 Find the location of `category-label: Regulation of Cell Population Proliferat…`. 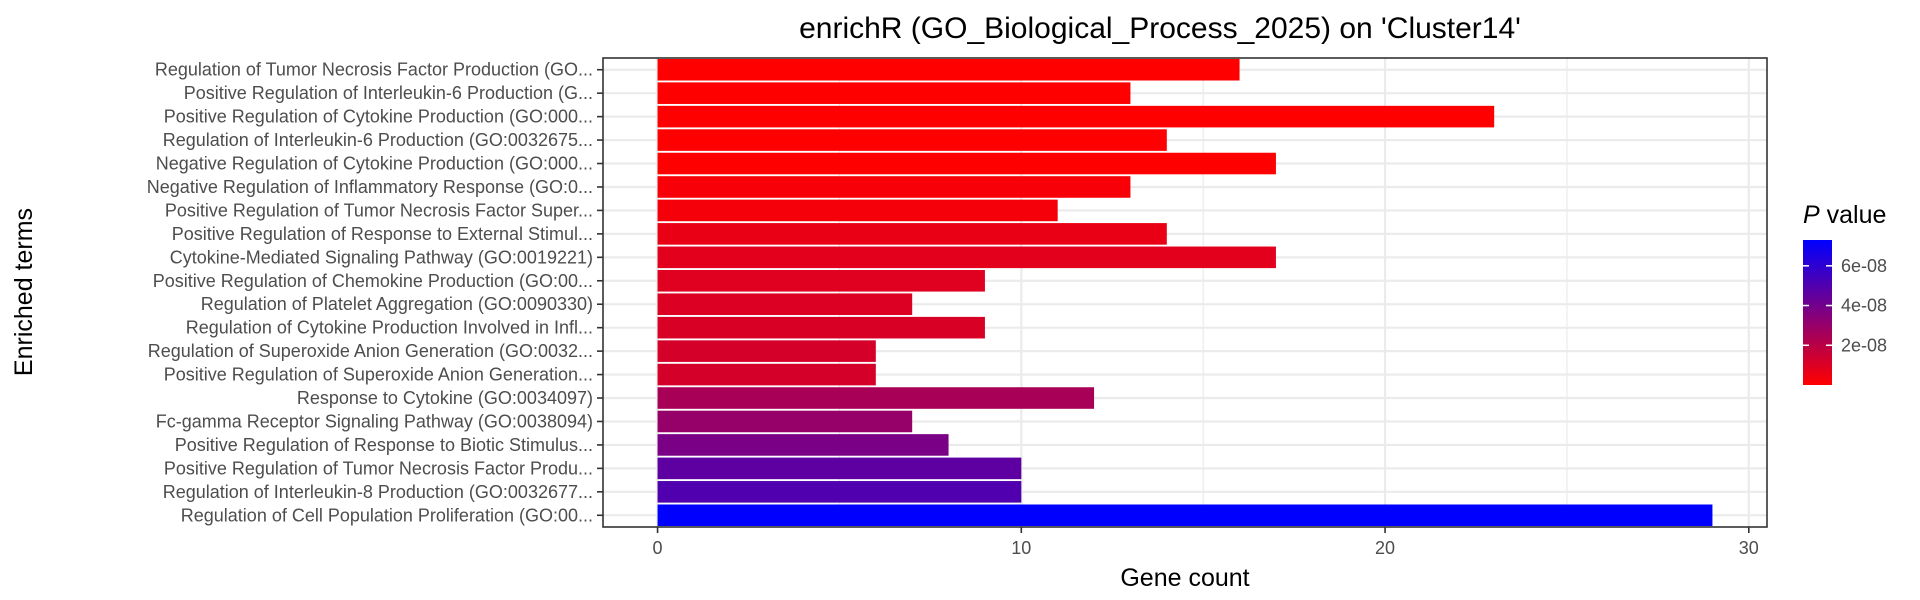

category-label: Regulation of Cell Population Proliferat… is located at coordinates (387, 515).